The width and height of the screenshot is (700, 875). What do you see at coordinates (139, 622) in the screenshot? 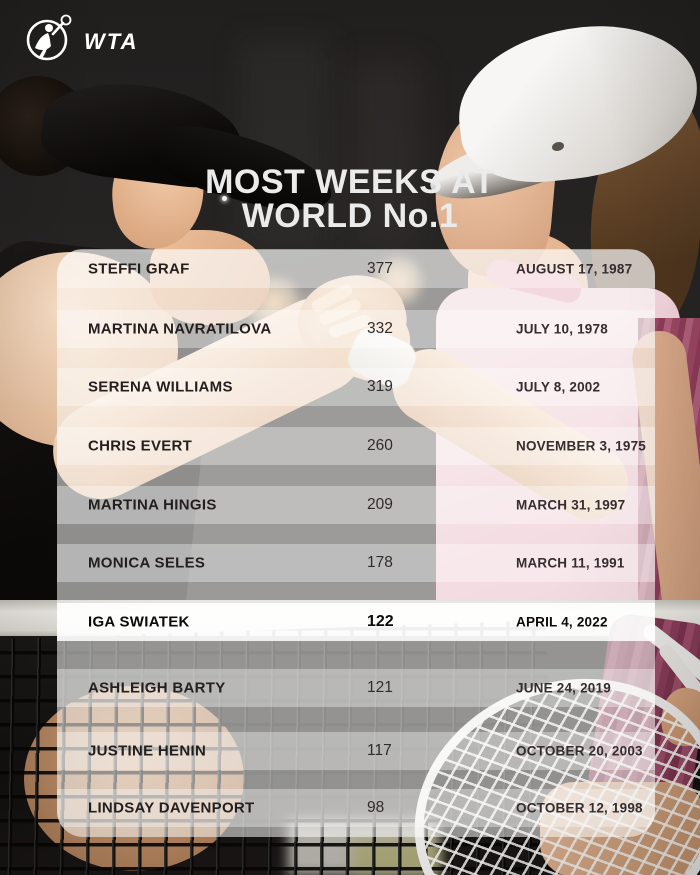
I see `player-name: IGA SWIATEK` at bounding box center [139, 622].